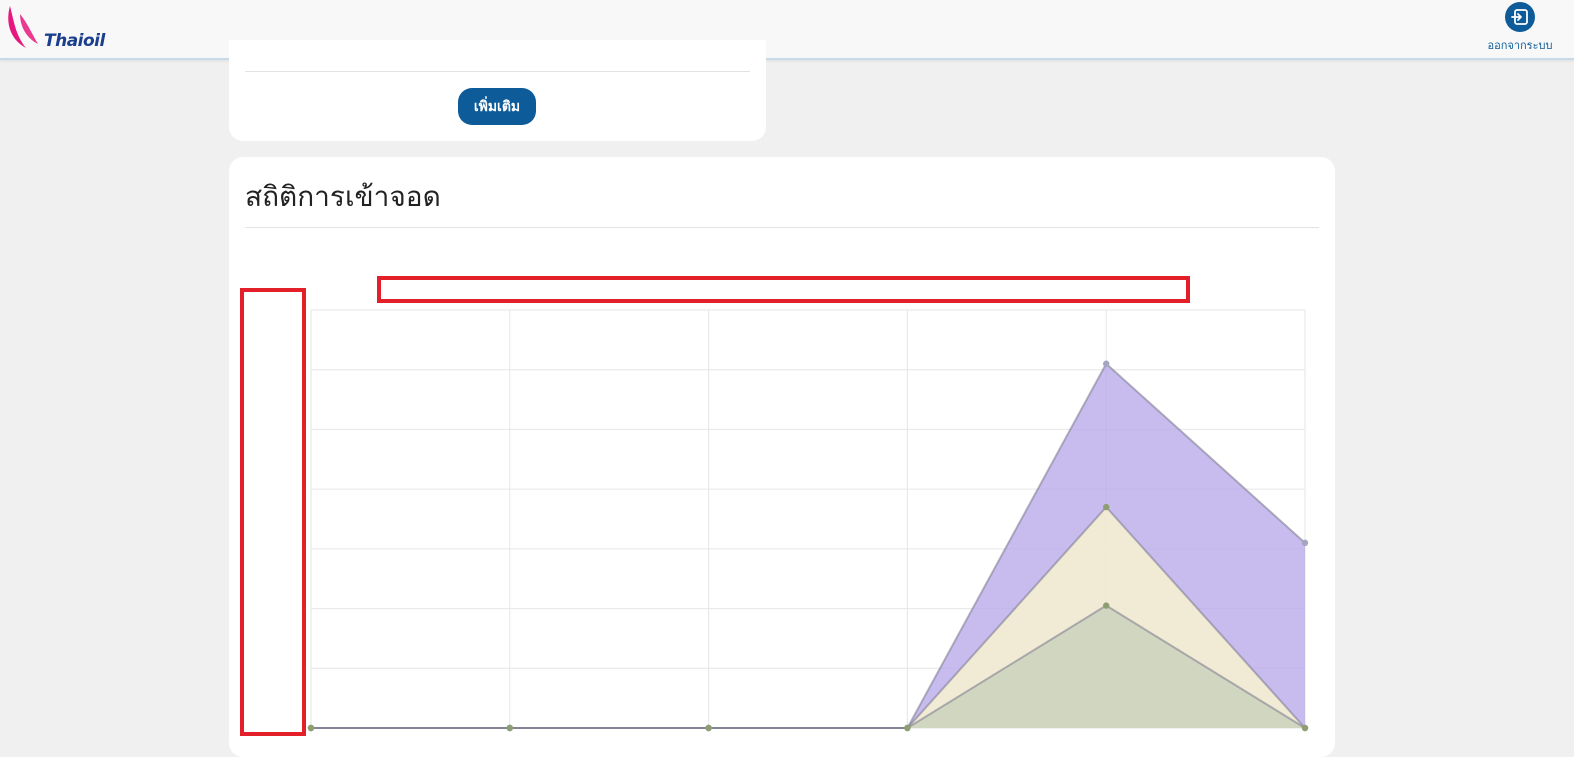 The image size is (1574, 757). I want to click on series-2-line, so click(808, 666).